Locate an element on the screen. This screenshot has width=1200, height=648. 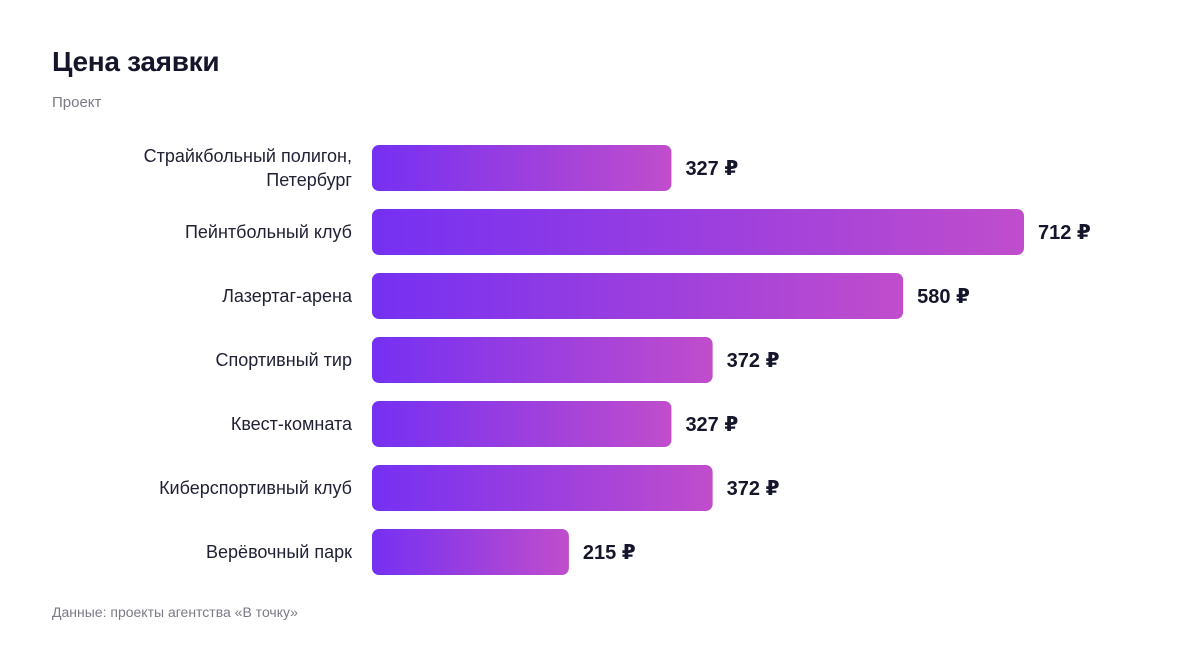
value-label-1: 712 ₽ is located at coordinates (1064, 233).